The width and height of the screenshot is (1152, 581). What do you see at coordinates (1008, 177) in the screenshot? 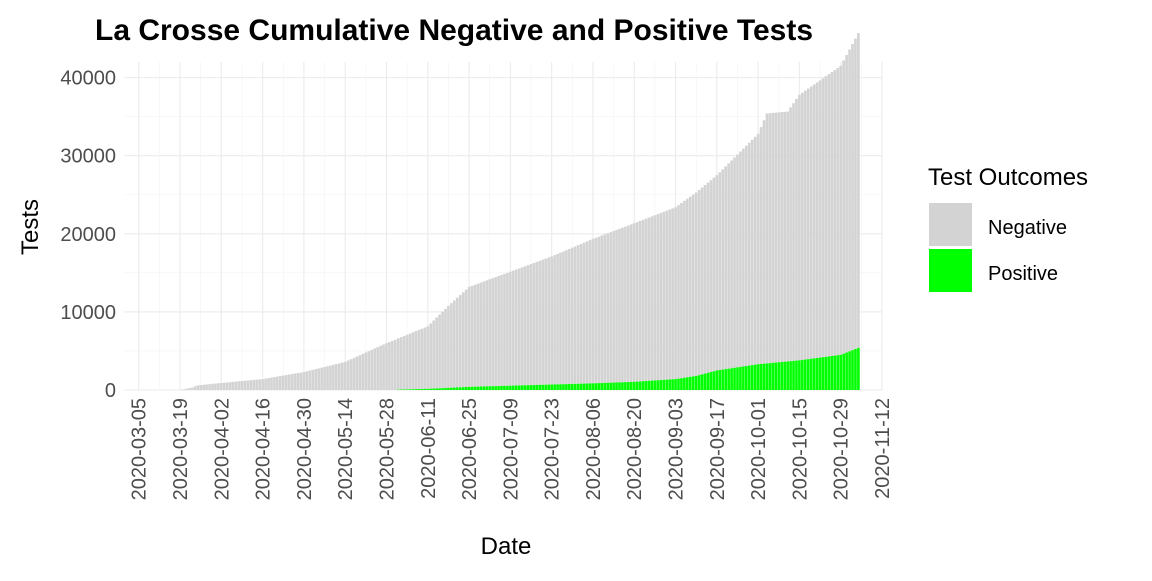
I see `legend-title: Test Outcomes` at bounding box center [1008, 177].